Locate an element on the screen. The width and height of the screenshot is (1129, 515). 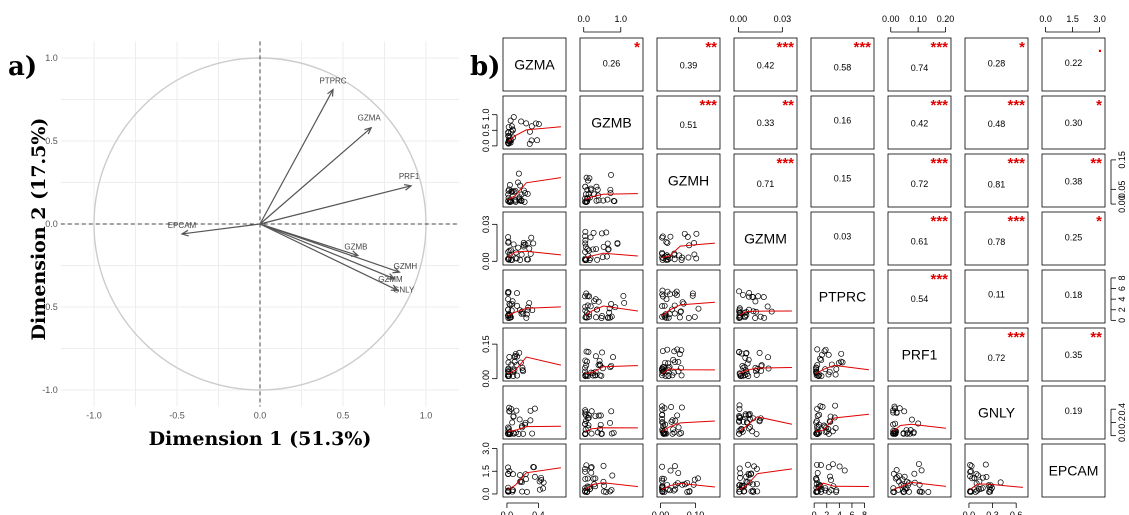
pca-vector-label-gzmm: GZMM is located at coordinates (390, 279).